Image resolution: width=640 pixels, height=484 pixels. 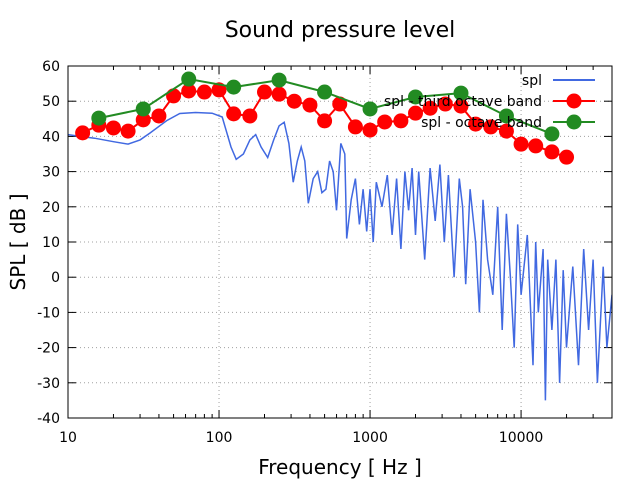 What do you see at coordinates (51, 137) in the screenshot?
I see `y-tick-label: 40` at bounding box center [51, 137].